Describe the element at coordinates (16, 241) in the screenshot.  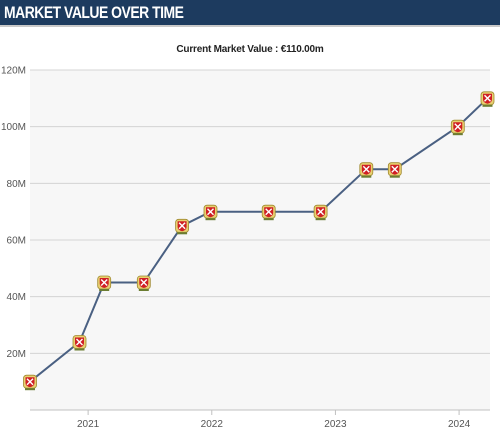
I see `y-tick-label: 60M` at that location.